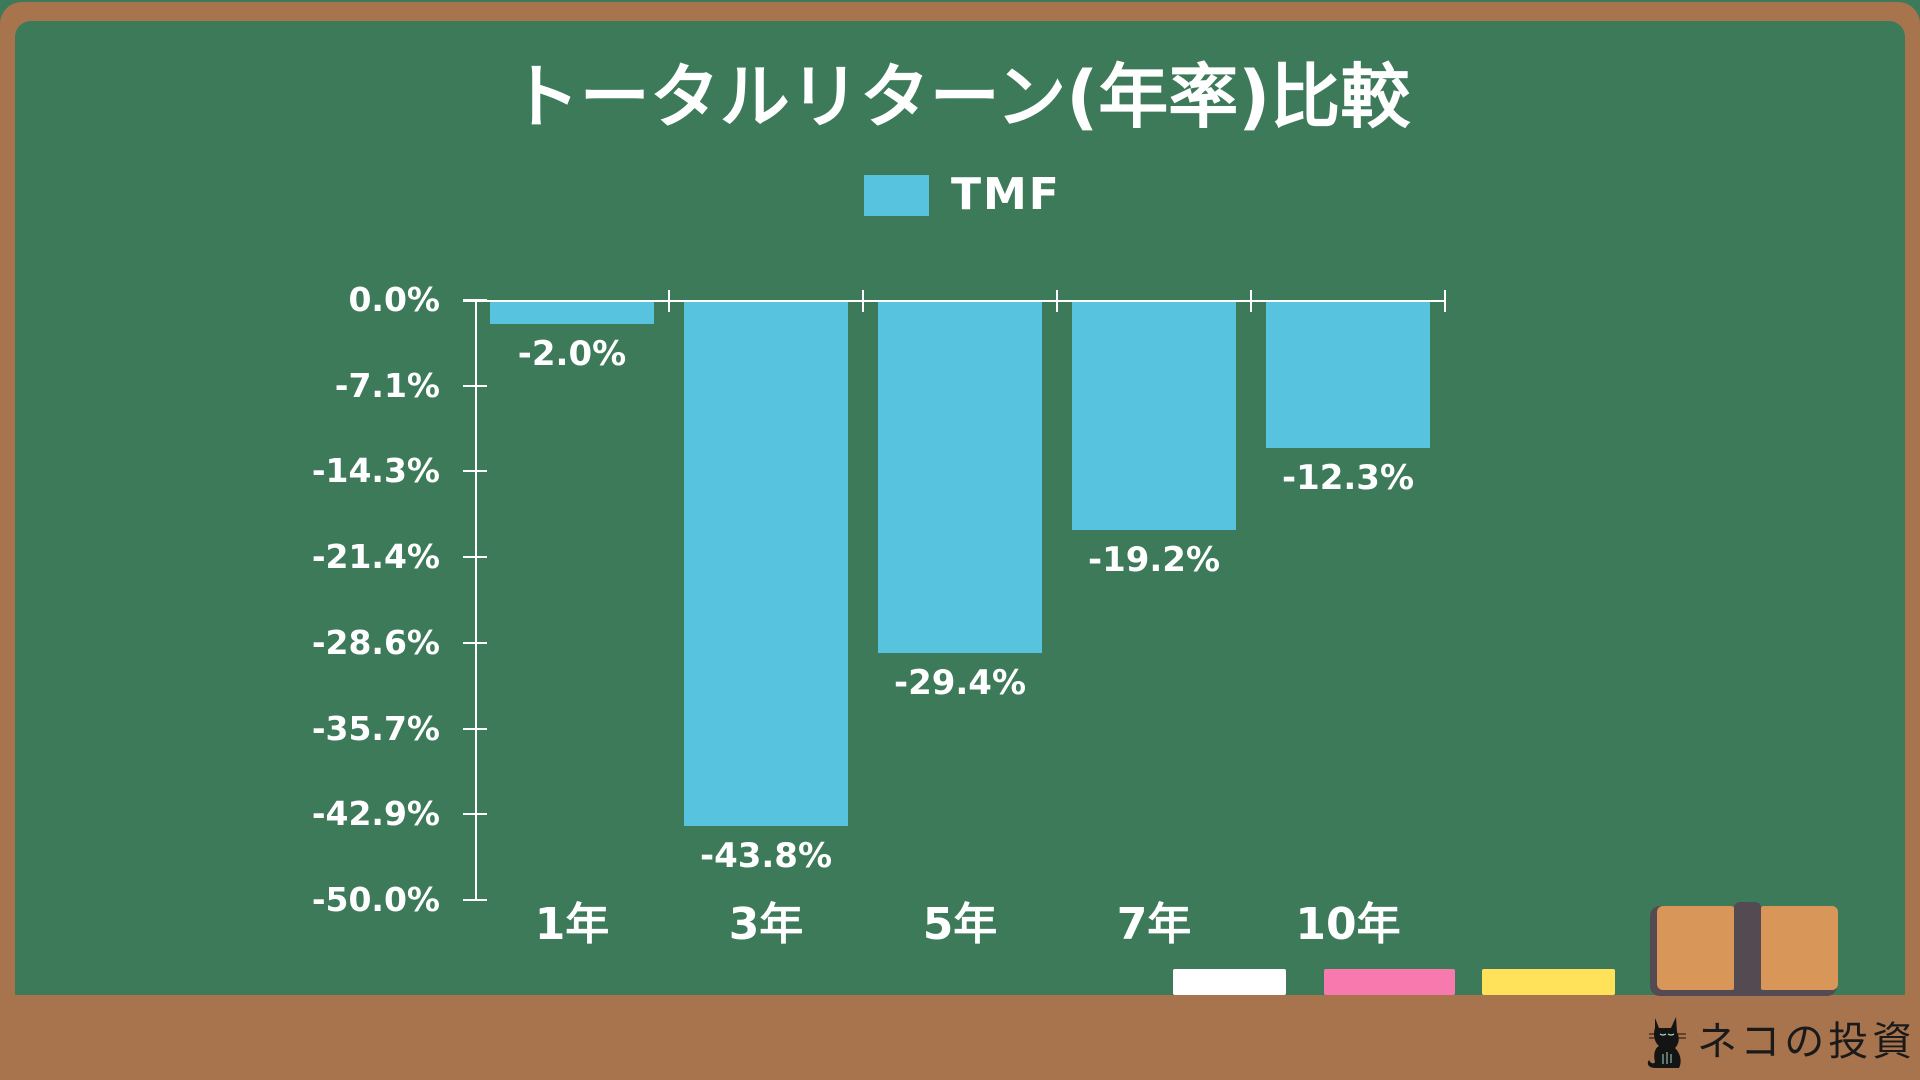  Describe the element at coordinates (896, 195) in the screenshot. I see `legend-swatch` at that location.